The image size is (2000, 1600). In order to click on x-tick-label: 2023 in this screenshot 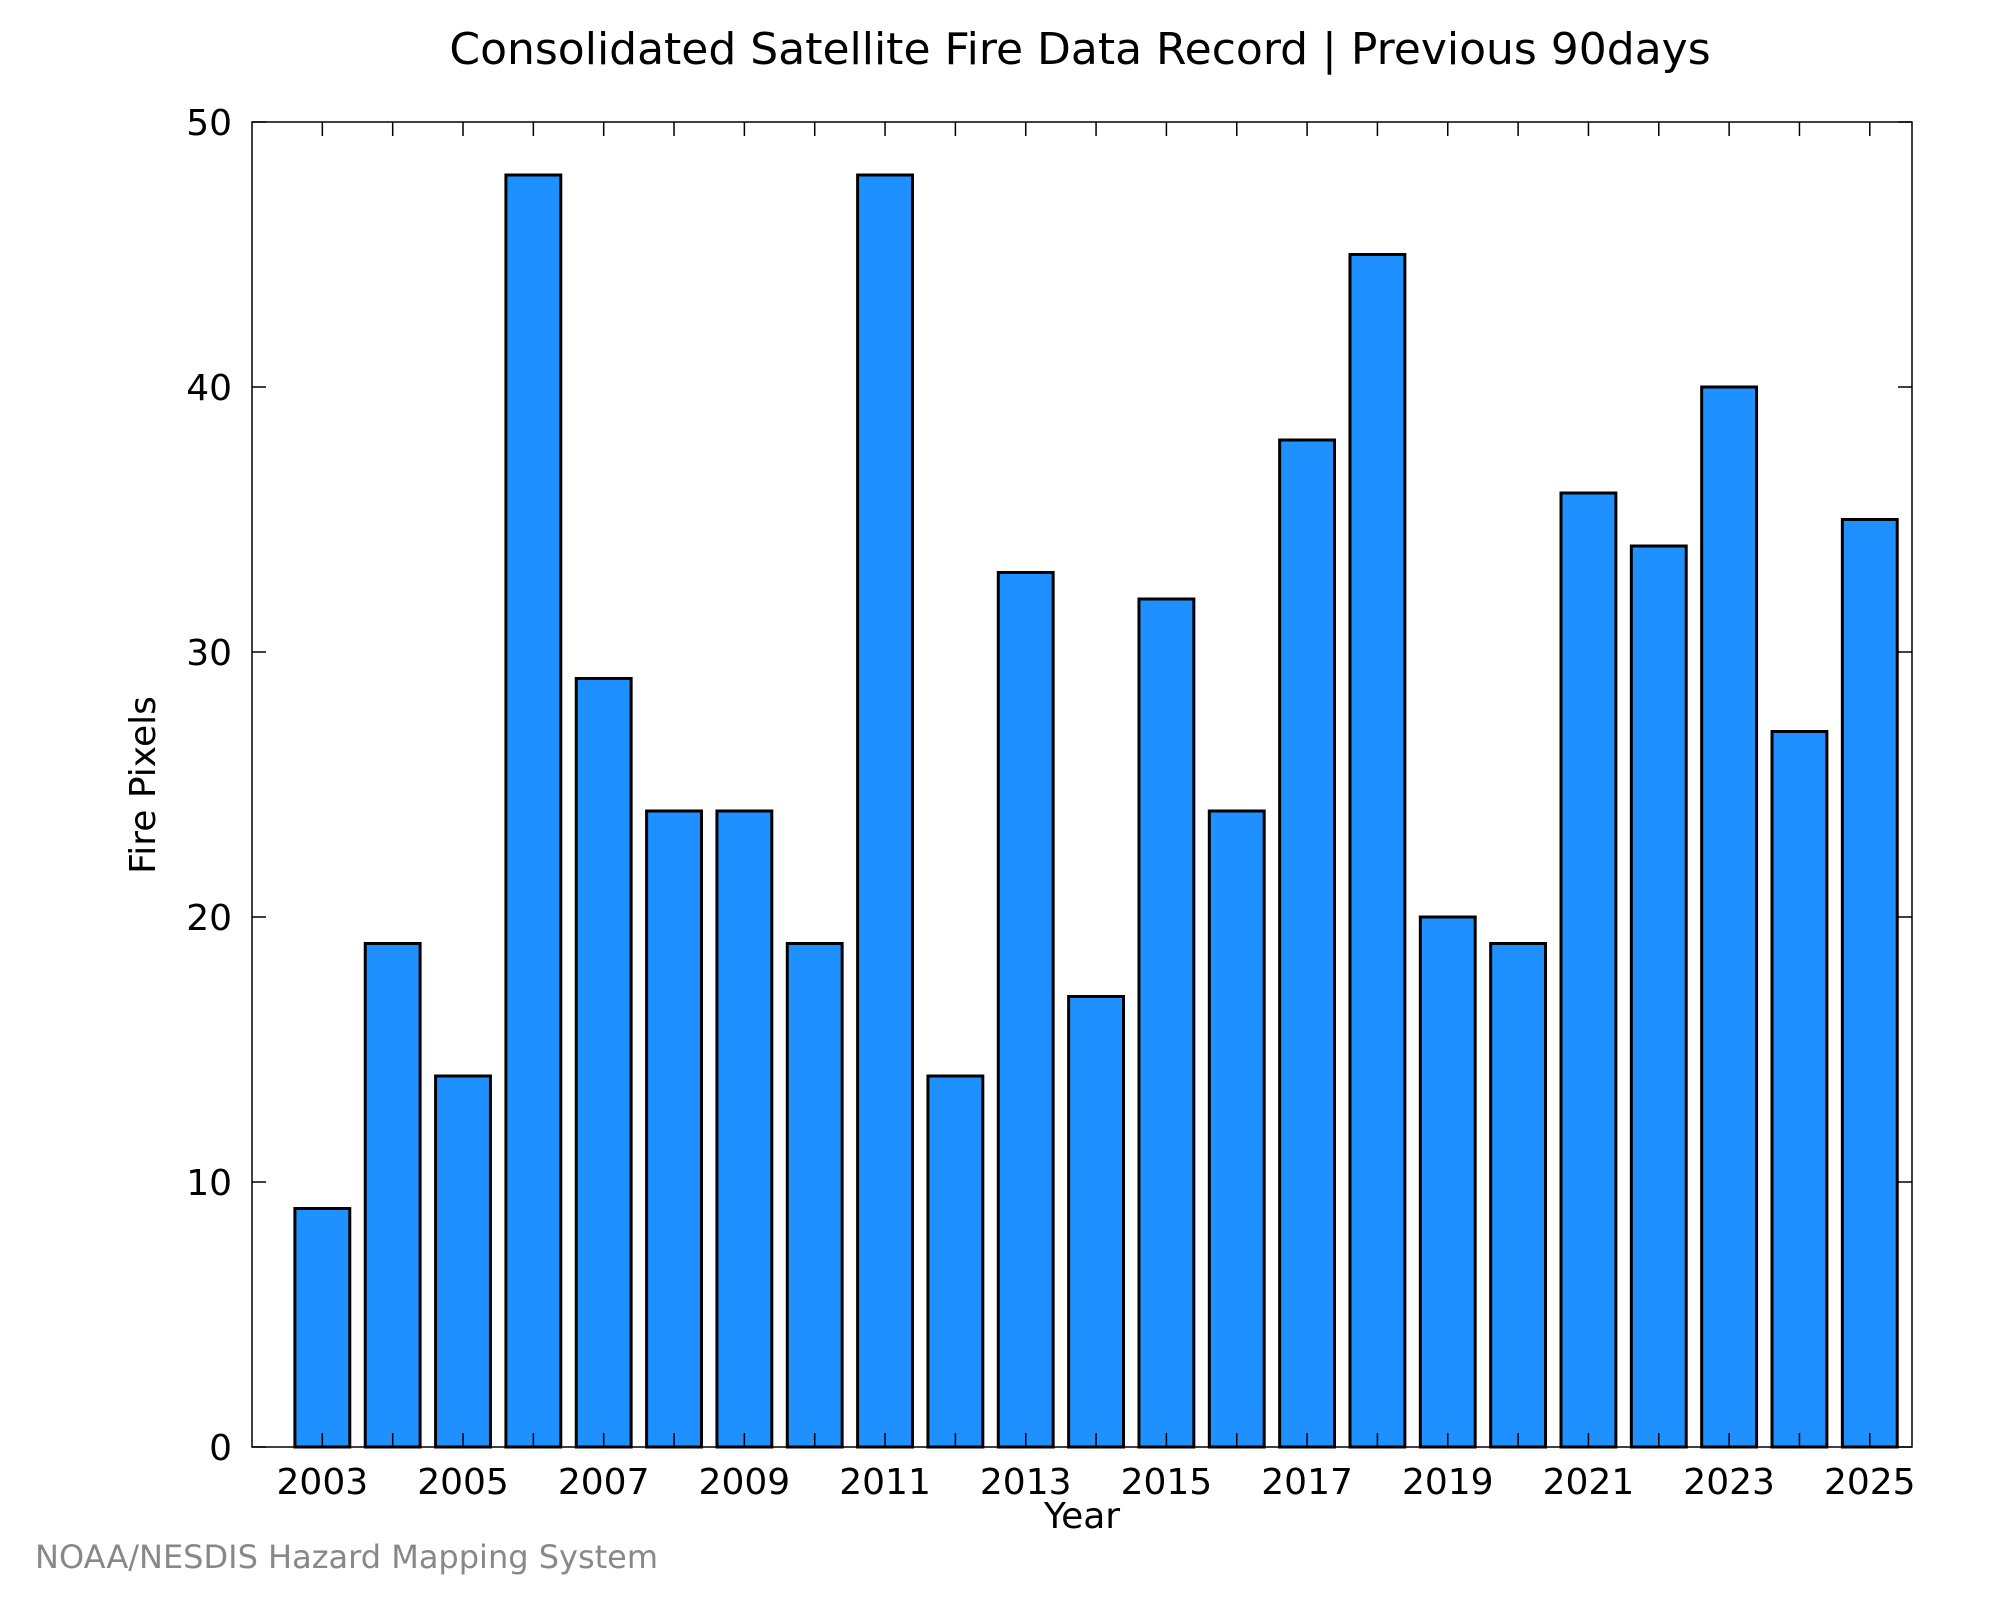, I will do `click(1729, 1482)`.